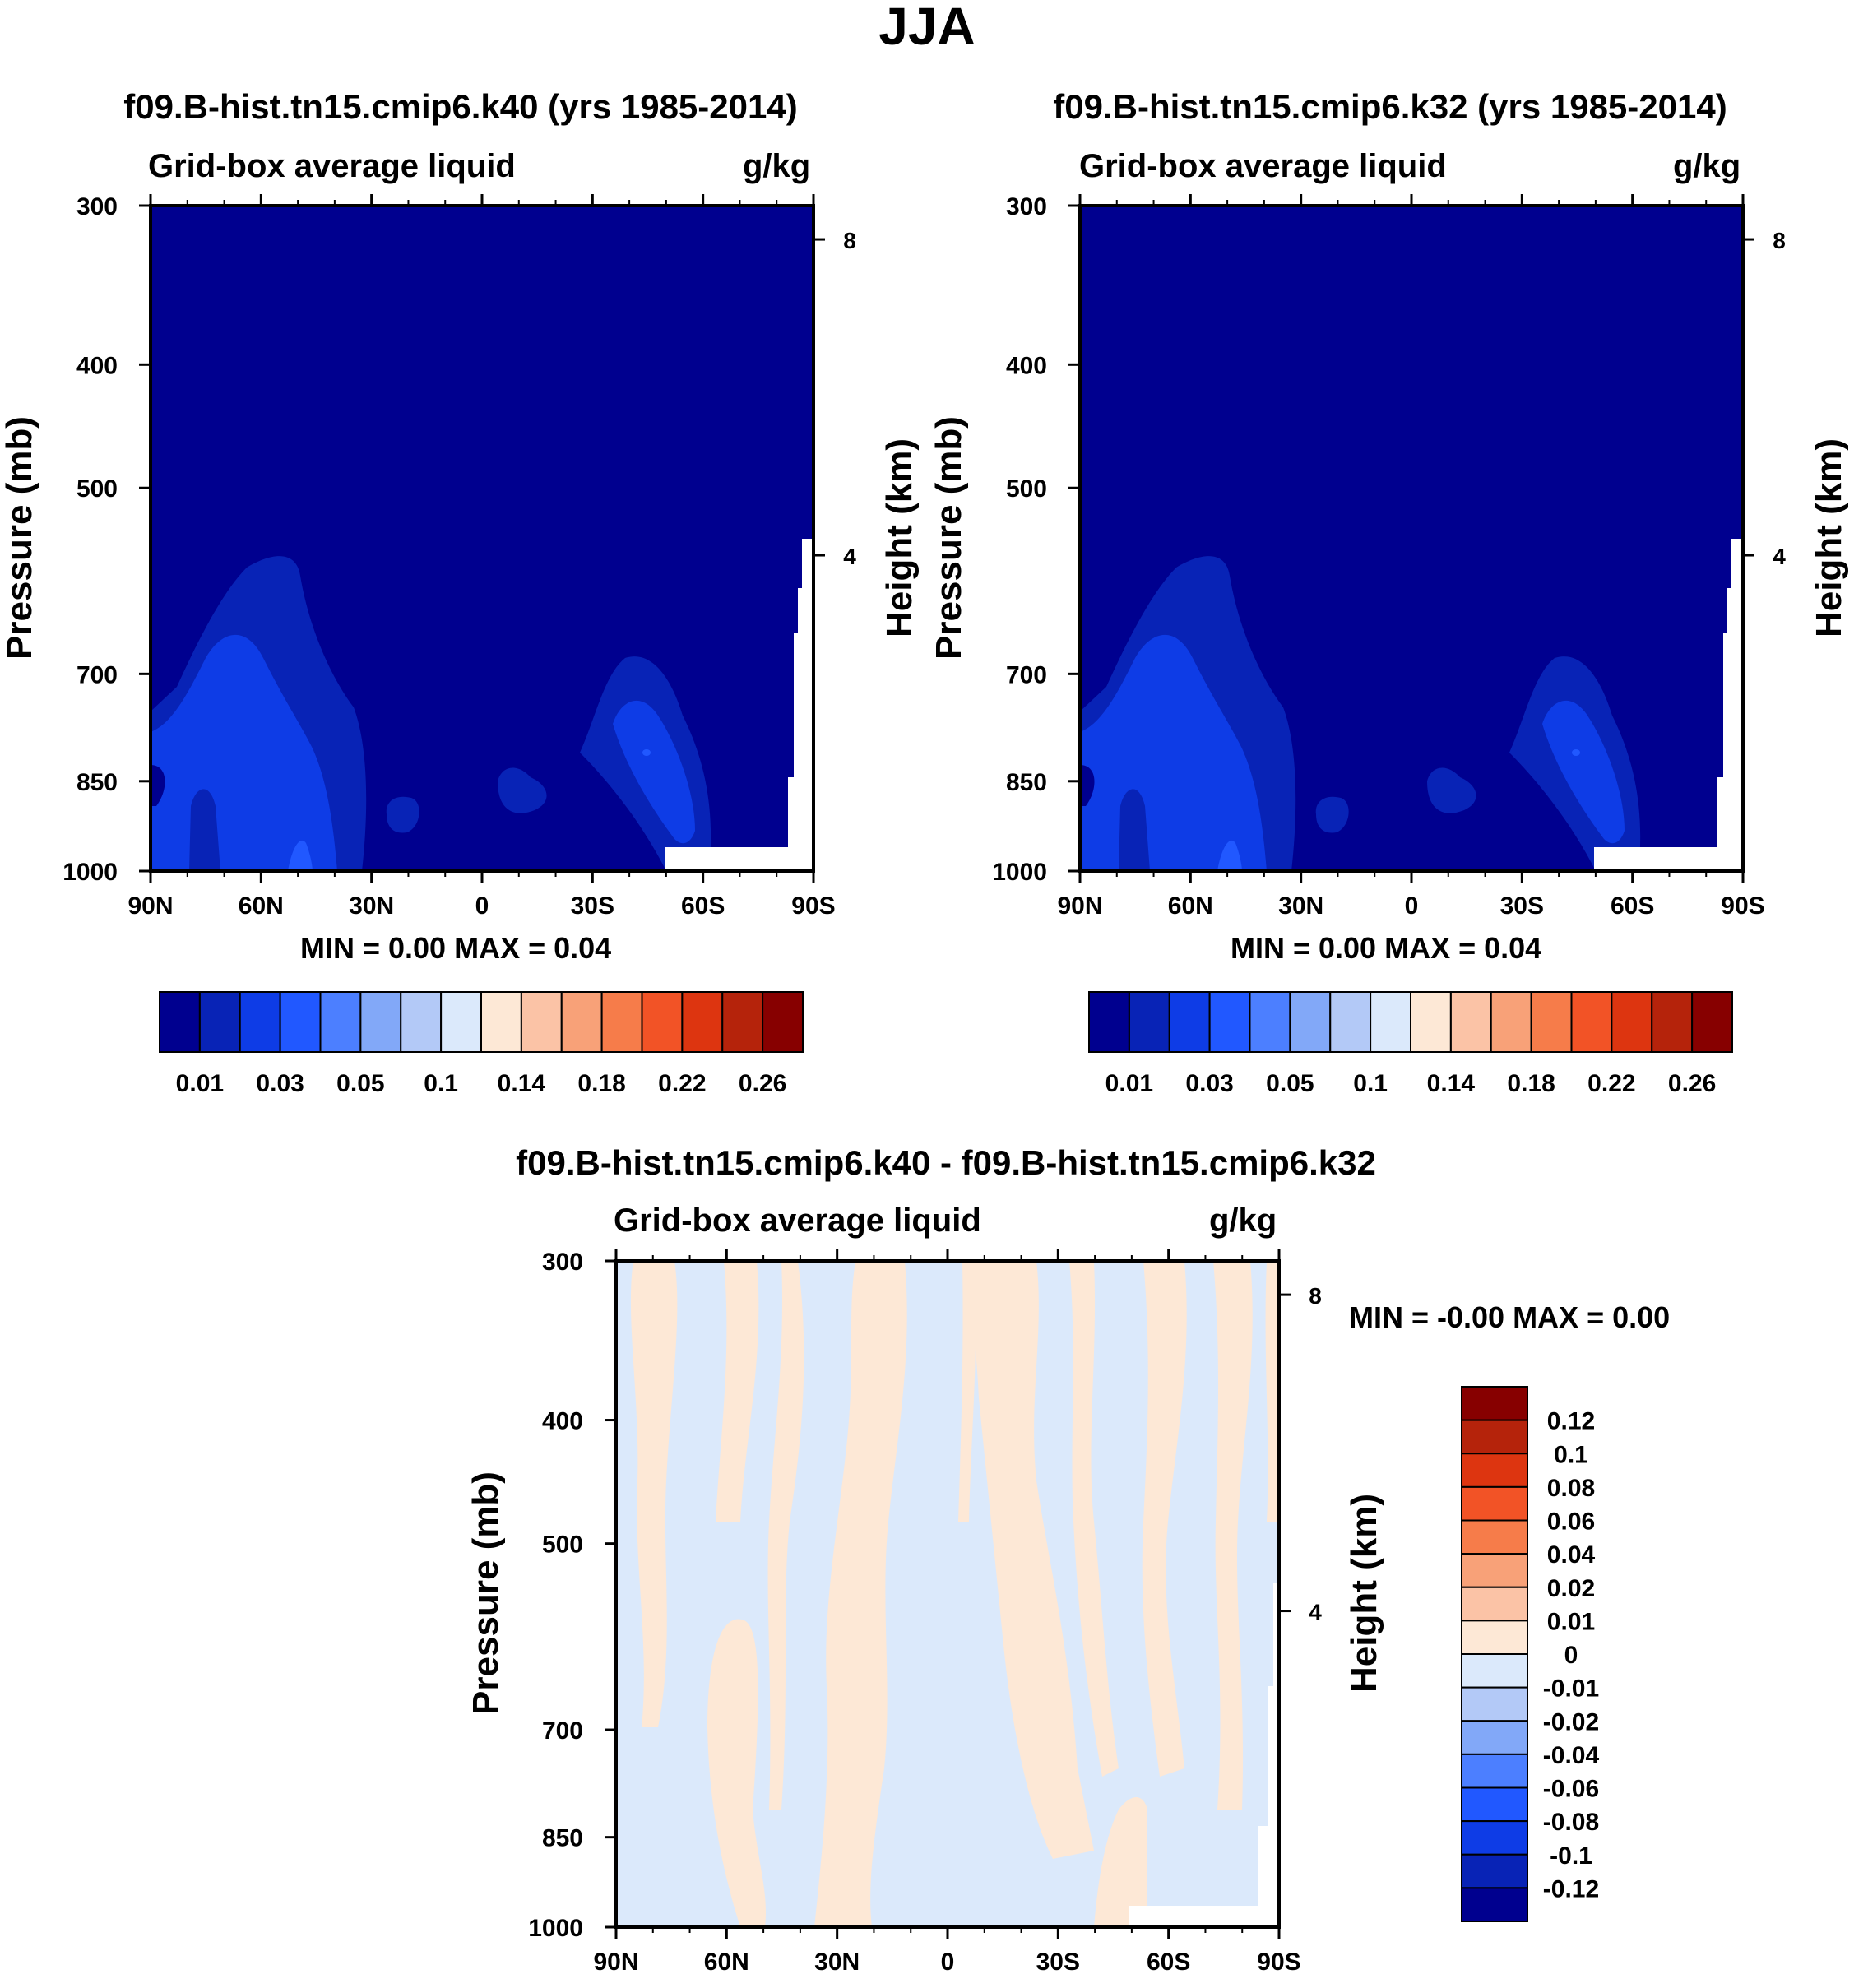  What do you see at coordinates (562, 1546) in the screenshot?
I see `panel3-ytick-label: 500` at bounding box center [562, 1546].